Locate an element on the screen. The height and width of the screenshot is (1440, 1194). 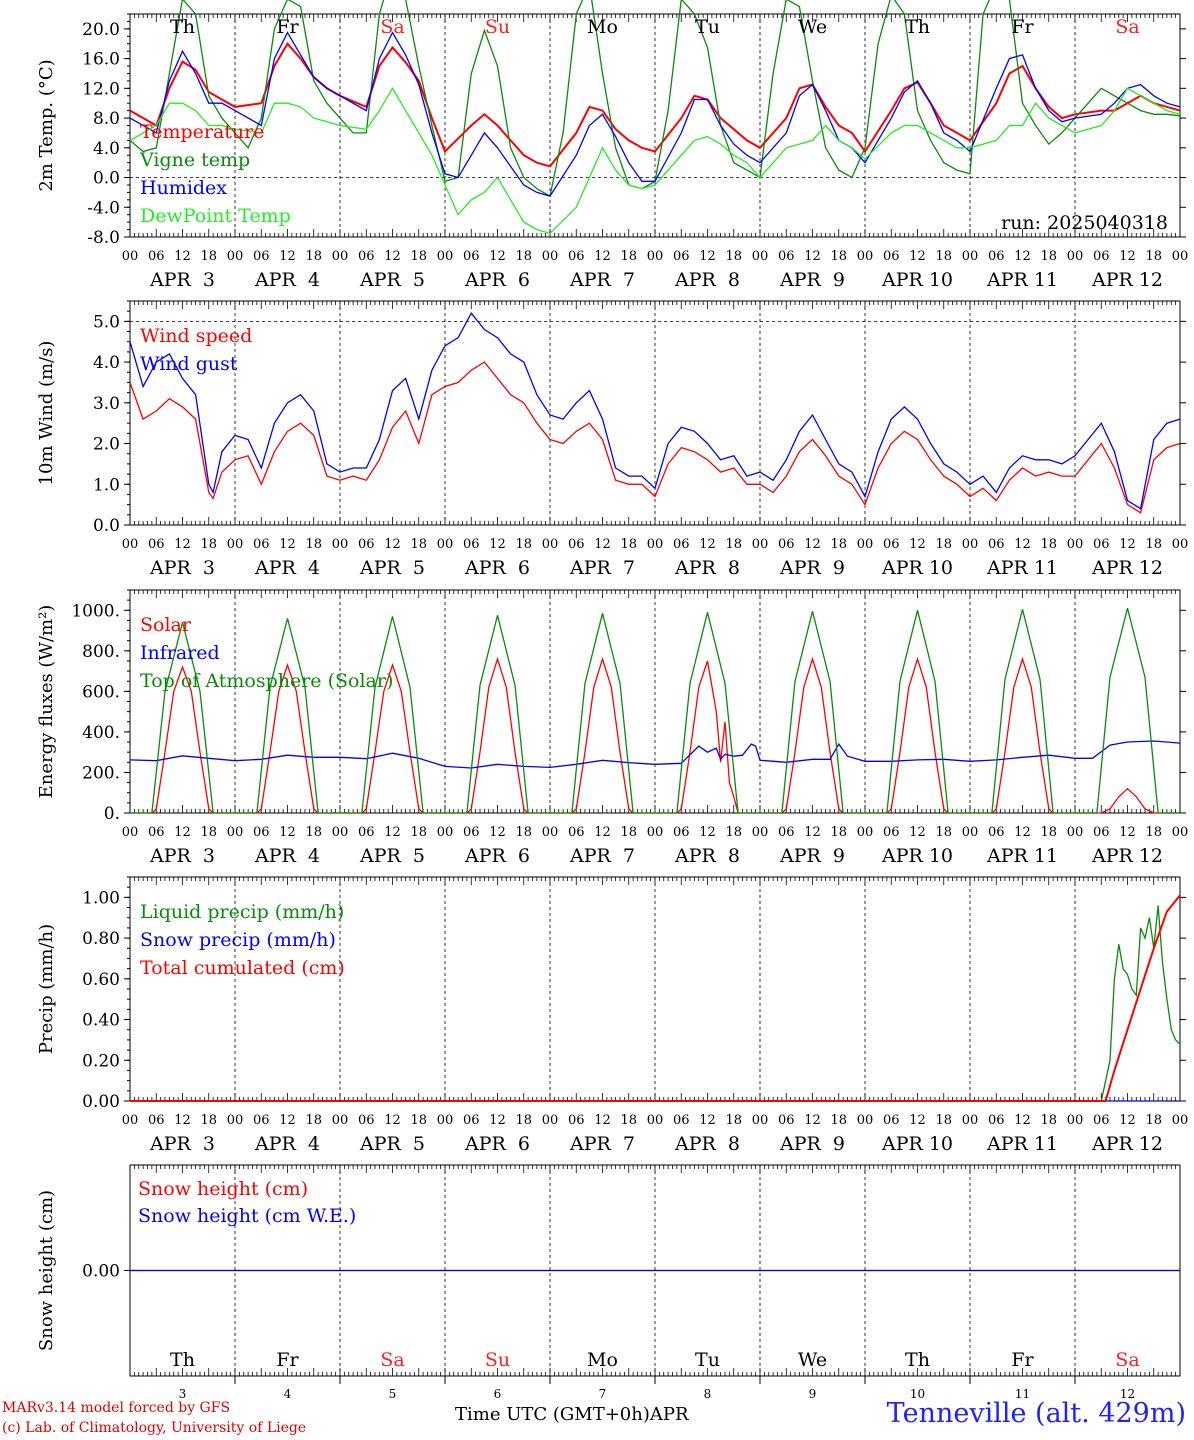
y-tick-label: 200. is located at coordinates (101, 773).